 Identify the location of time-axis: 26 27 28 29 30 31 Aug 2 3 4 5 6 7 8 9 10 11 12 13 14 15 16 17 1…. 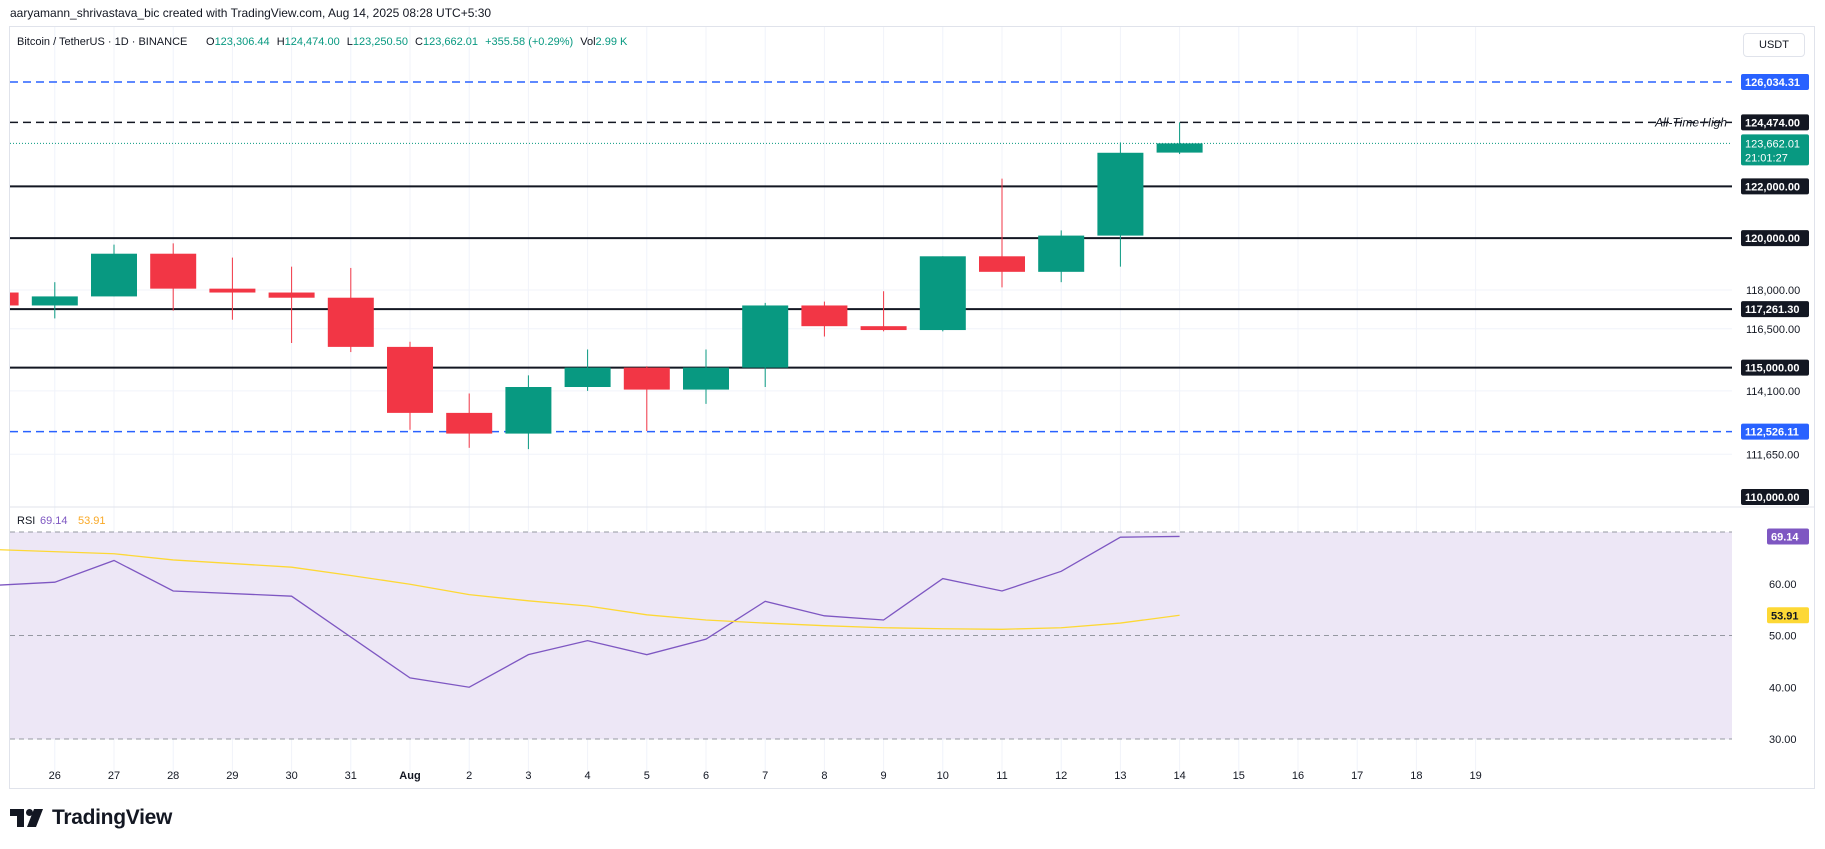
(765, 776).